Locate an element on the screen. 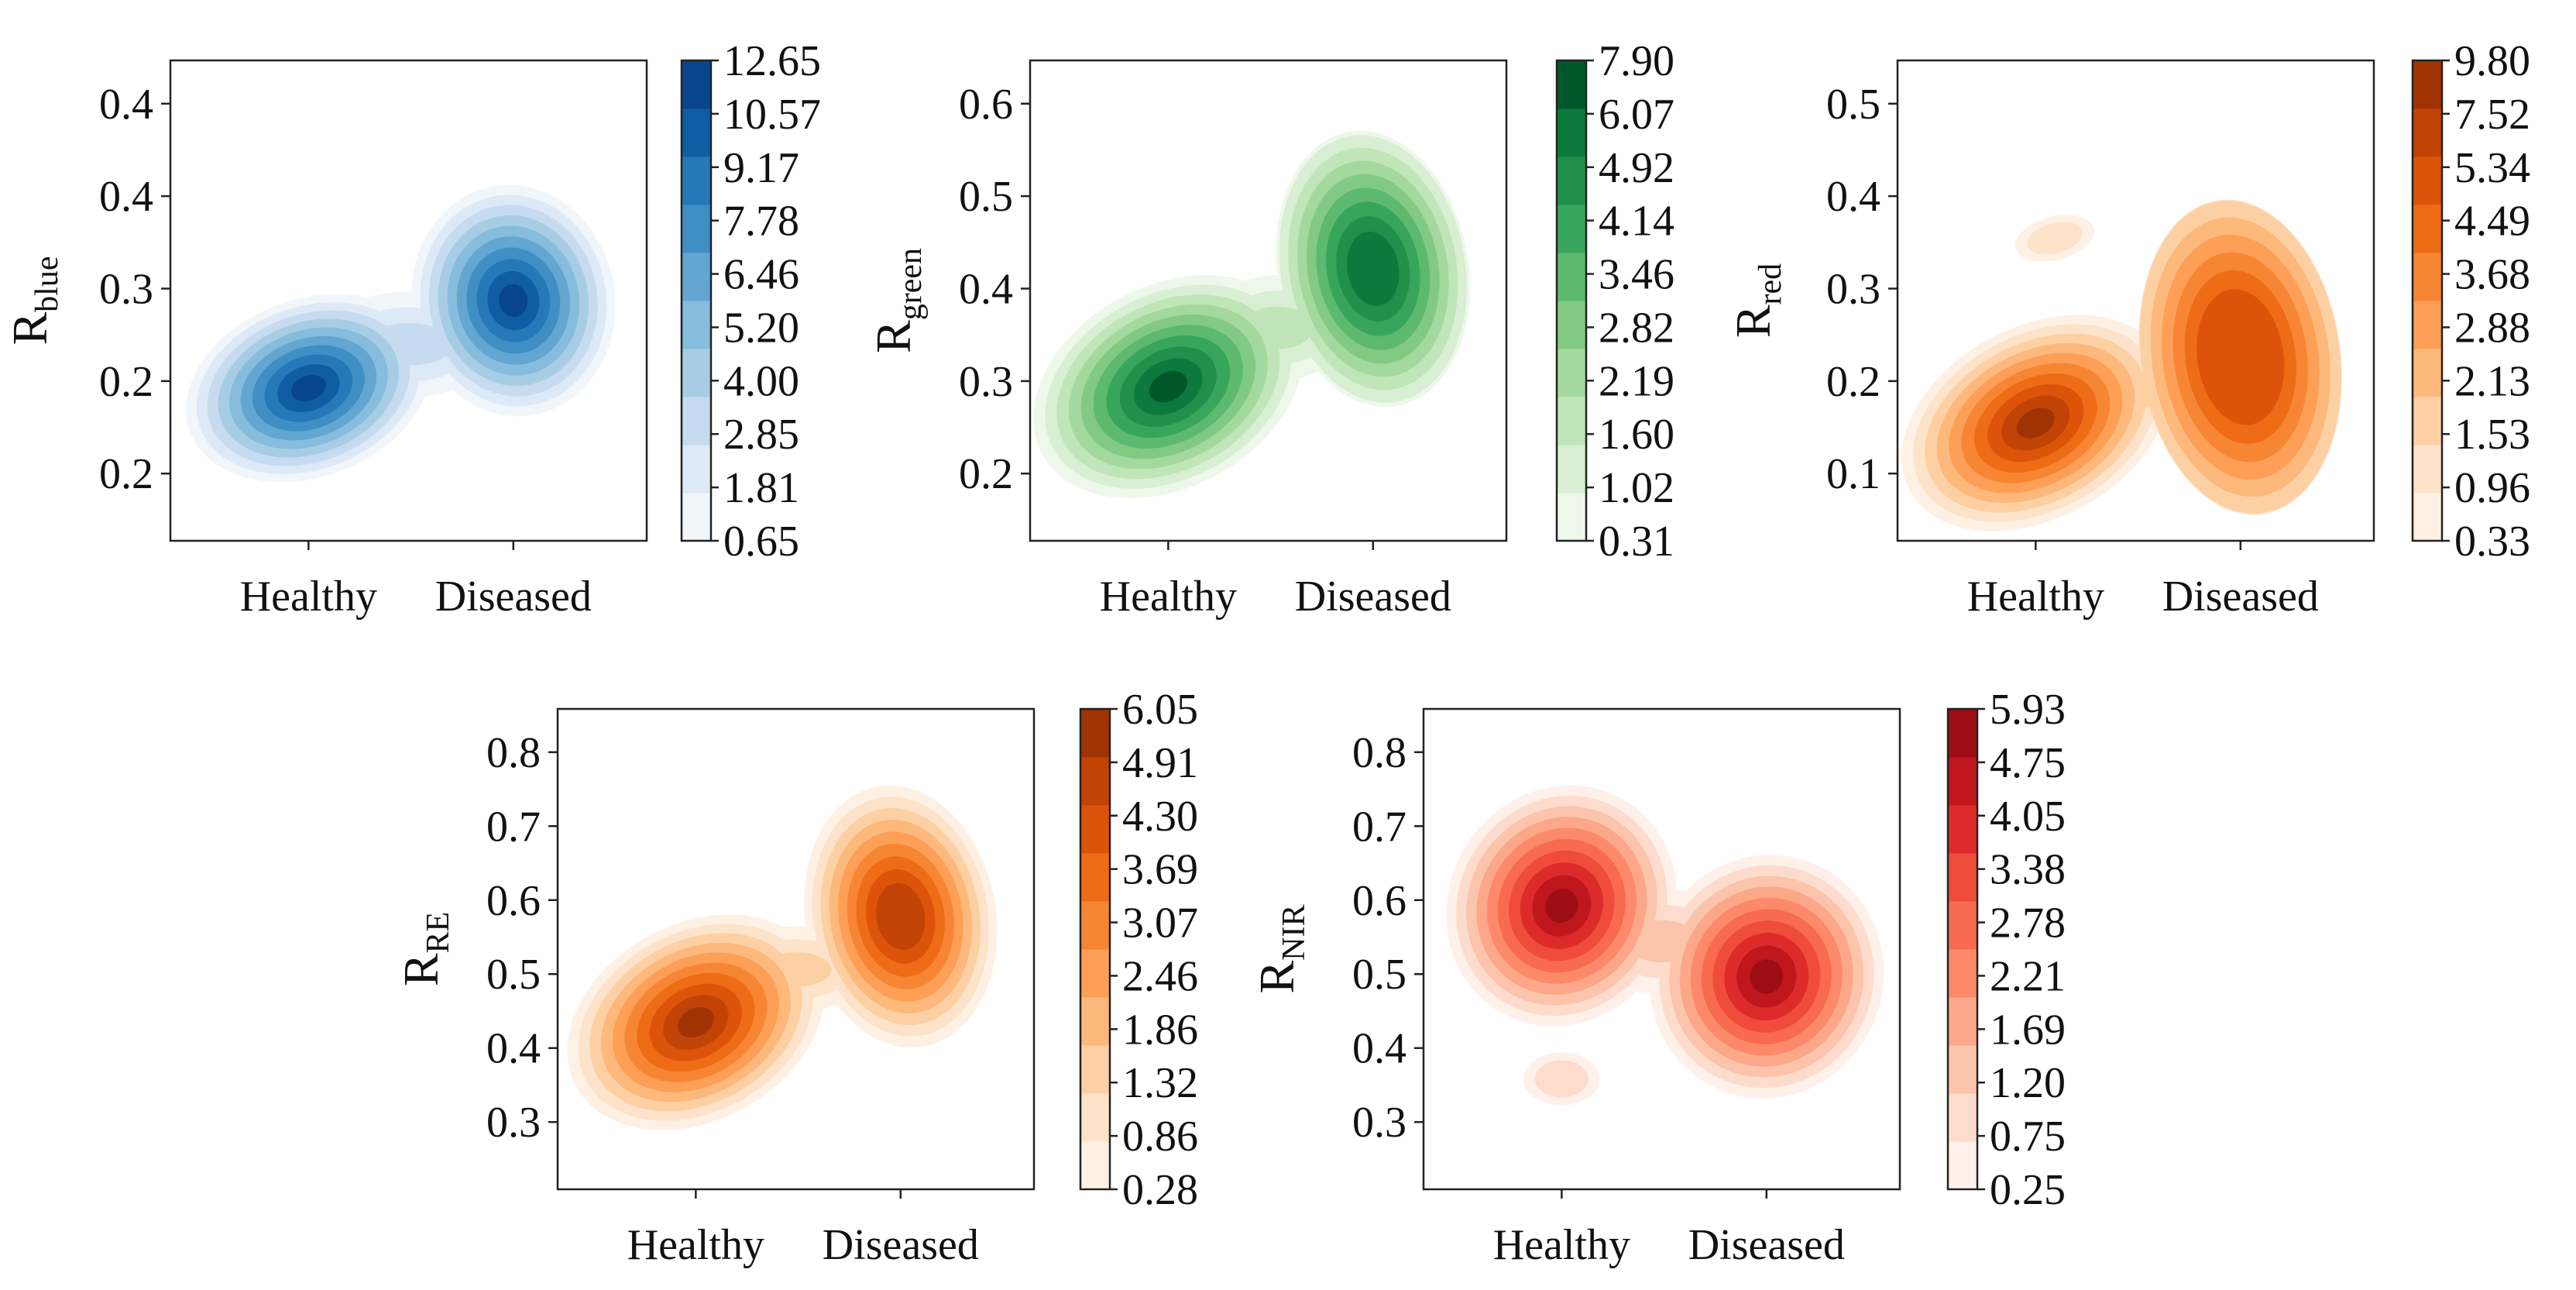 This screenshot has height=1290, width=2576. colorbar-label: 1.20 is located at coordinates (2028, 1083).